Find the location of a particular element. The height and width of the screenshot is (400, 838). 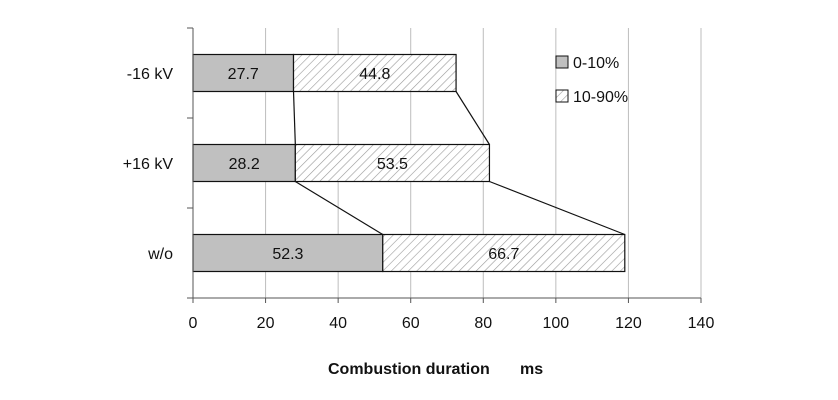

y-category-label: -16 kV is located at coordinates (150, 74).